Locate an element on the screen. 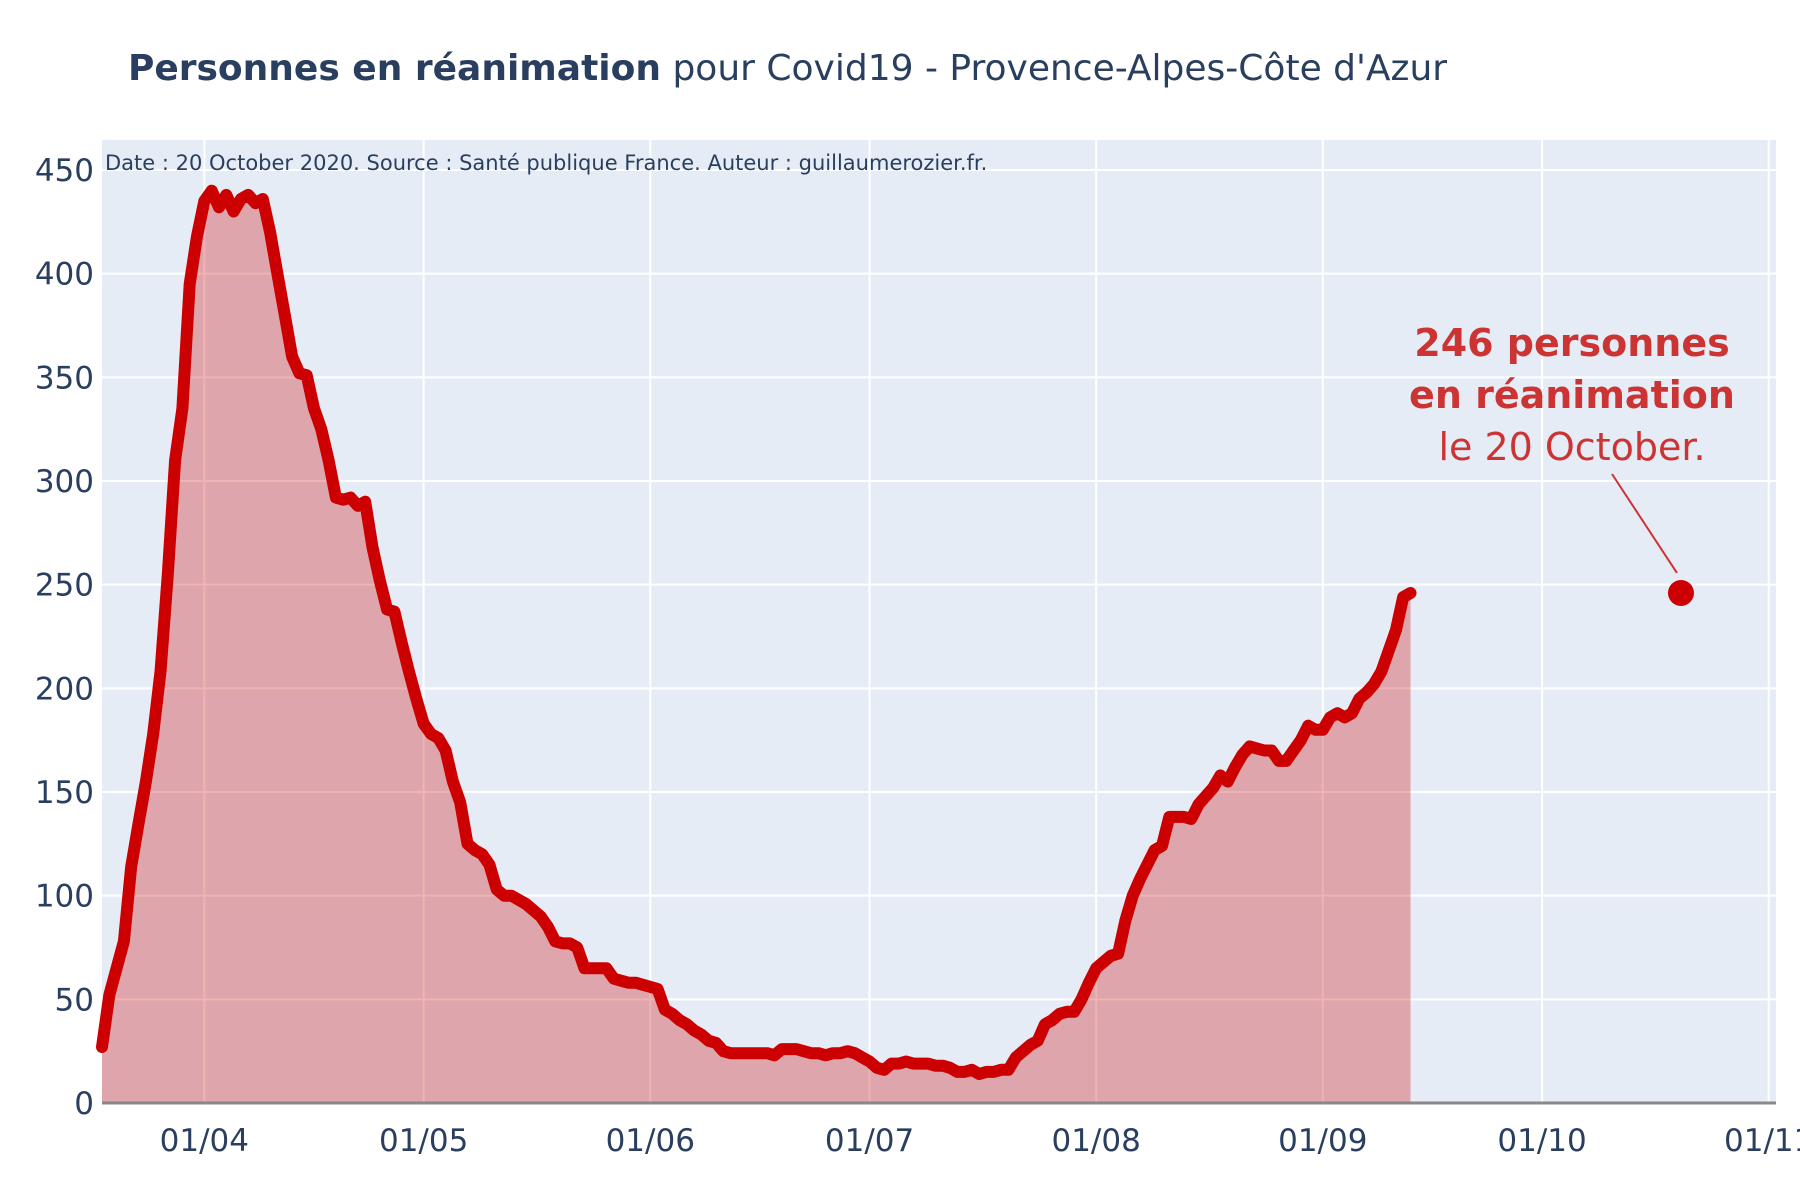 The height and width of the screenshot is (1200, 1800). x-tick-label: 01/10 is located at coordinates (1541, 1141).